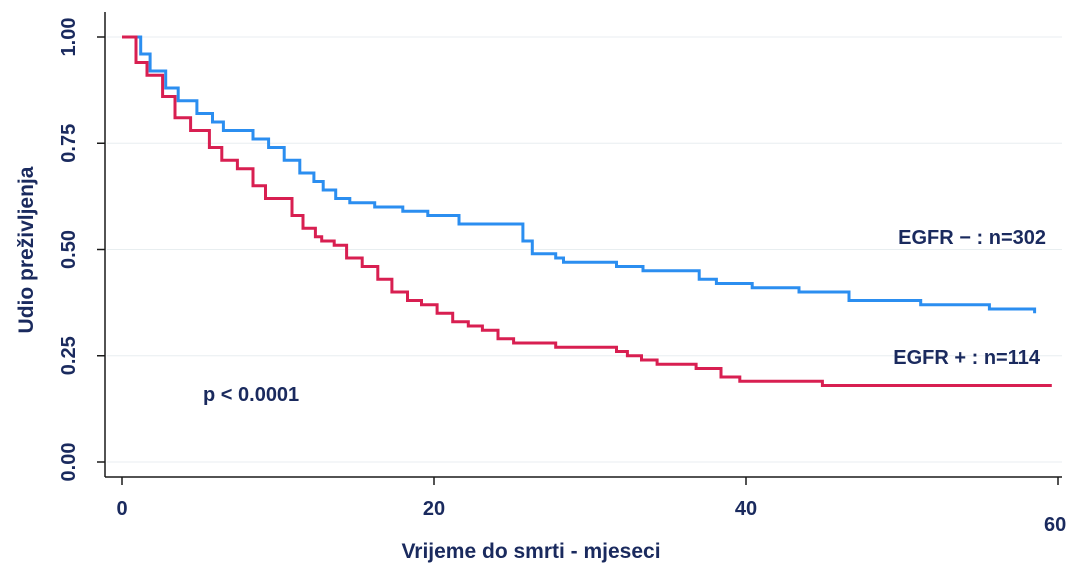 This screenshot has width=1066, height=567. I want to click on x-axis-title: Vrijeme do smrti - mjeseci, so click(530, 551).